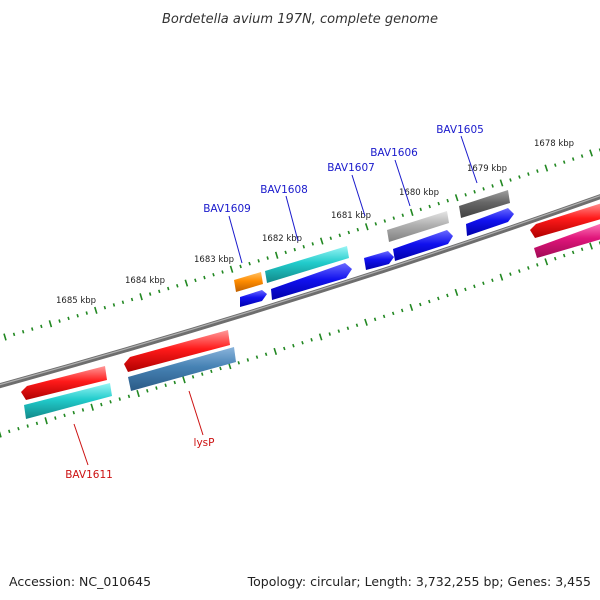 The image size is (600, 600). I want to click on gene-bav1605-feature, so click(484, 204).